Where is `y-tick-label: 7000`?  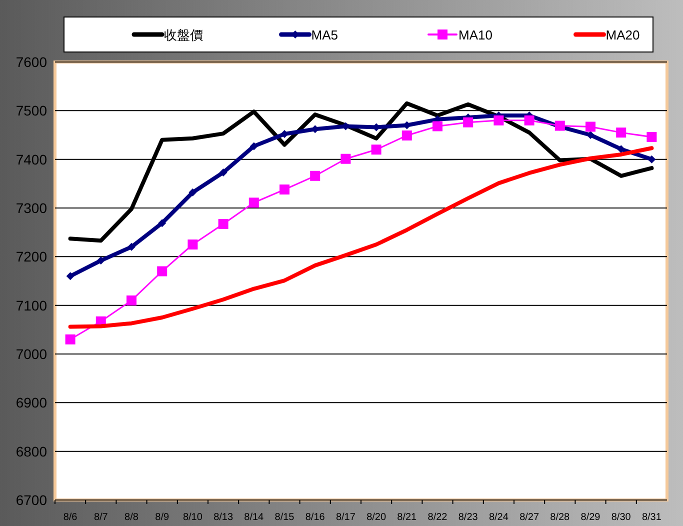
y-tick-label: 7000 is located at coordinates (32, 354).